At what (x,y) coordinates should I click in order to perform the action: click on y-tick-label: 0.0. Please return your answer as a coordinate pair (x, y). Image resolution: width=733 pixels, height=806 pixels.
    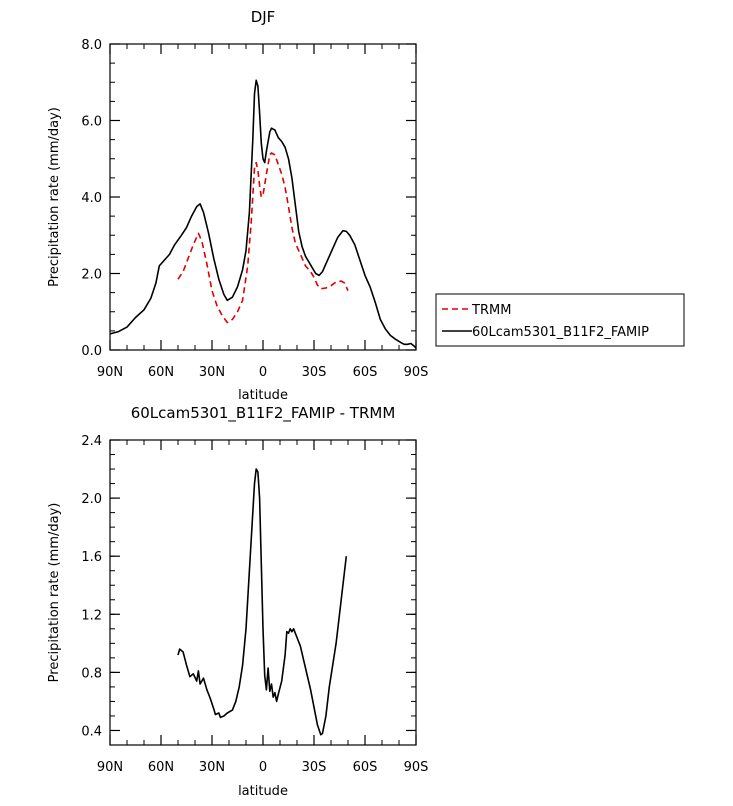
    Looking at the image, I should click on (91, 351).